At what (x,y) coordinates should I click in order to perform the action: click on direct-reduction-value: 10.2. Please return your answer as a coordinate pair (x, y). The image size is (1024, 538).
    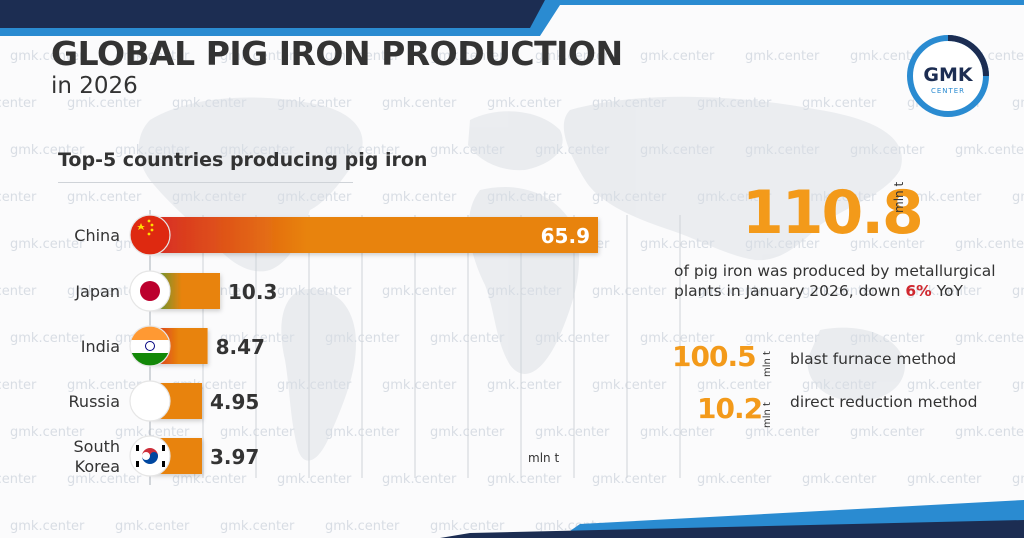
    Looking at the image, I should click on (730, 408).